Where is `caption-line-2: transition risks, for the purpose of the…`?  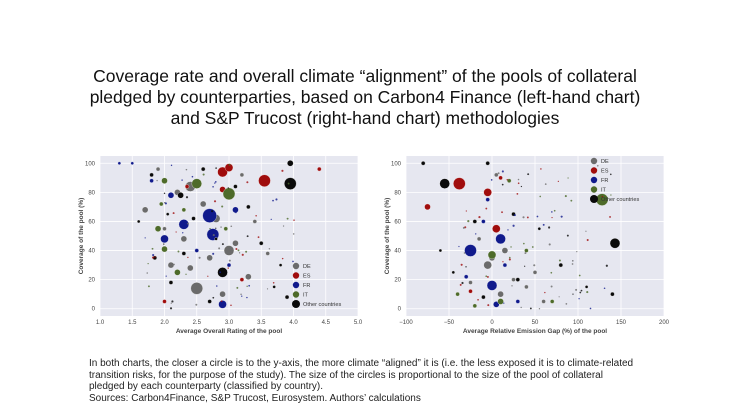 caption-line-2: transition risks, for the purpose of the… is located at coordinates (346, 375).